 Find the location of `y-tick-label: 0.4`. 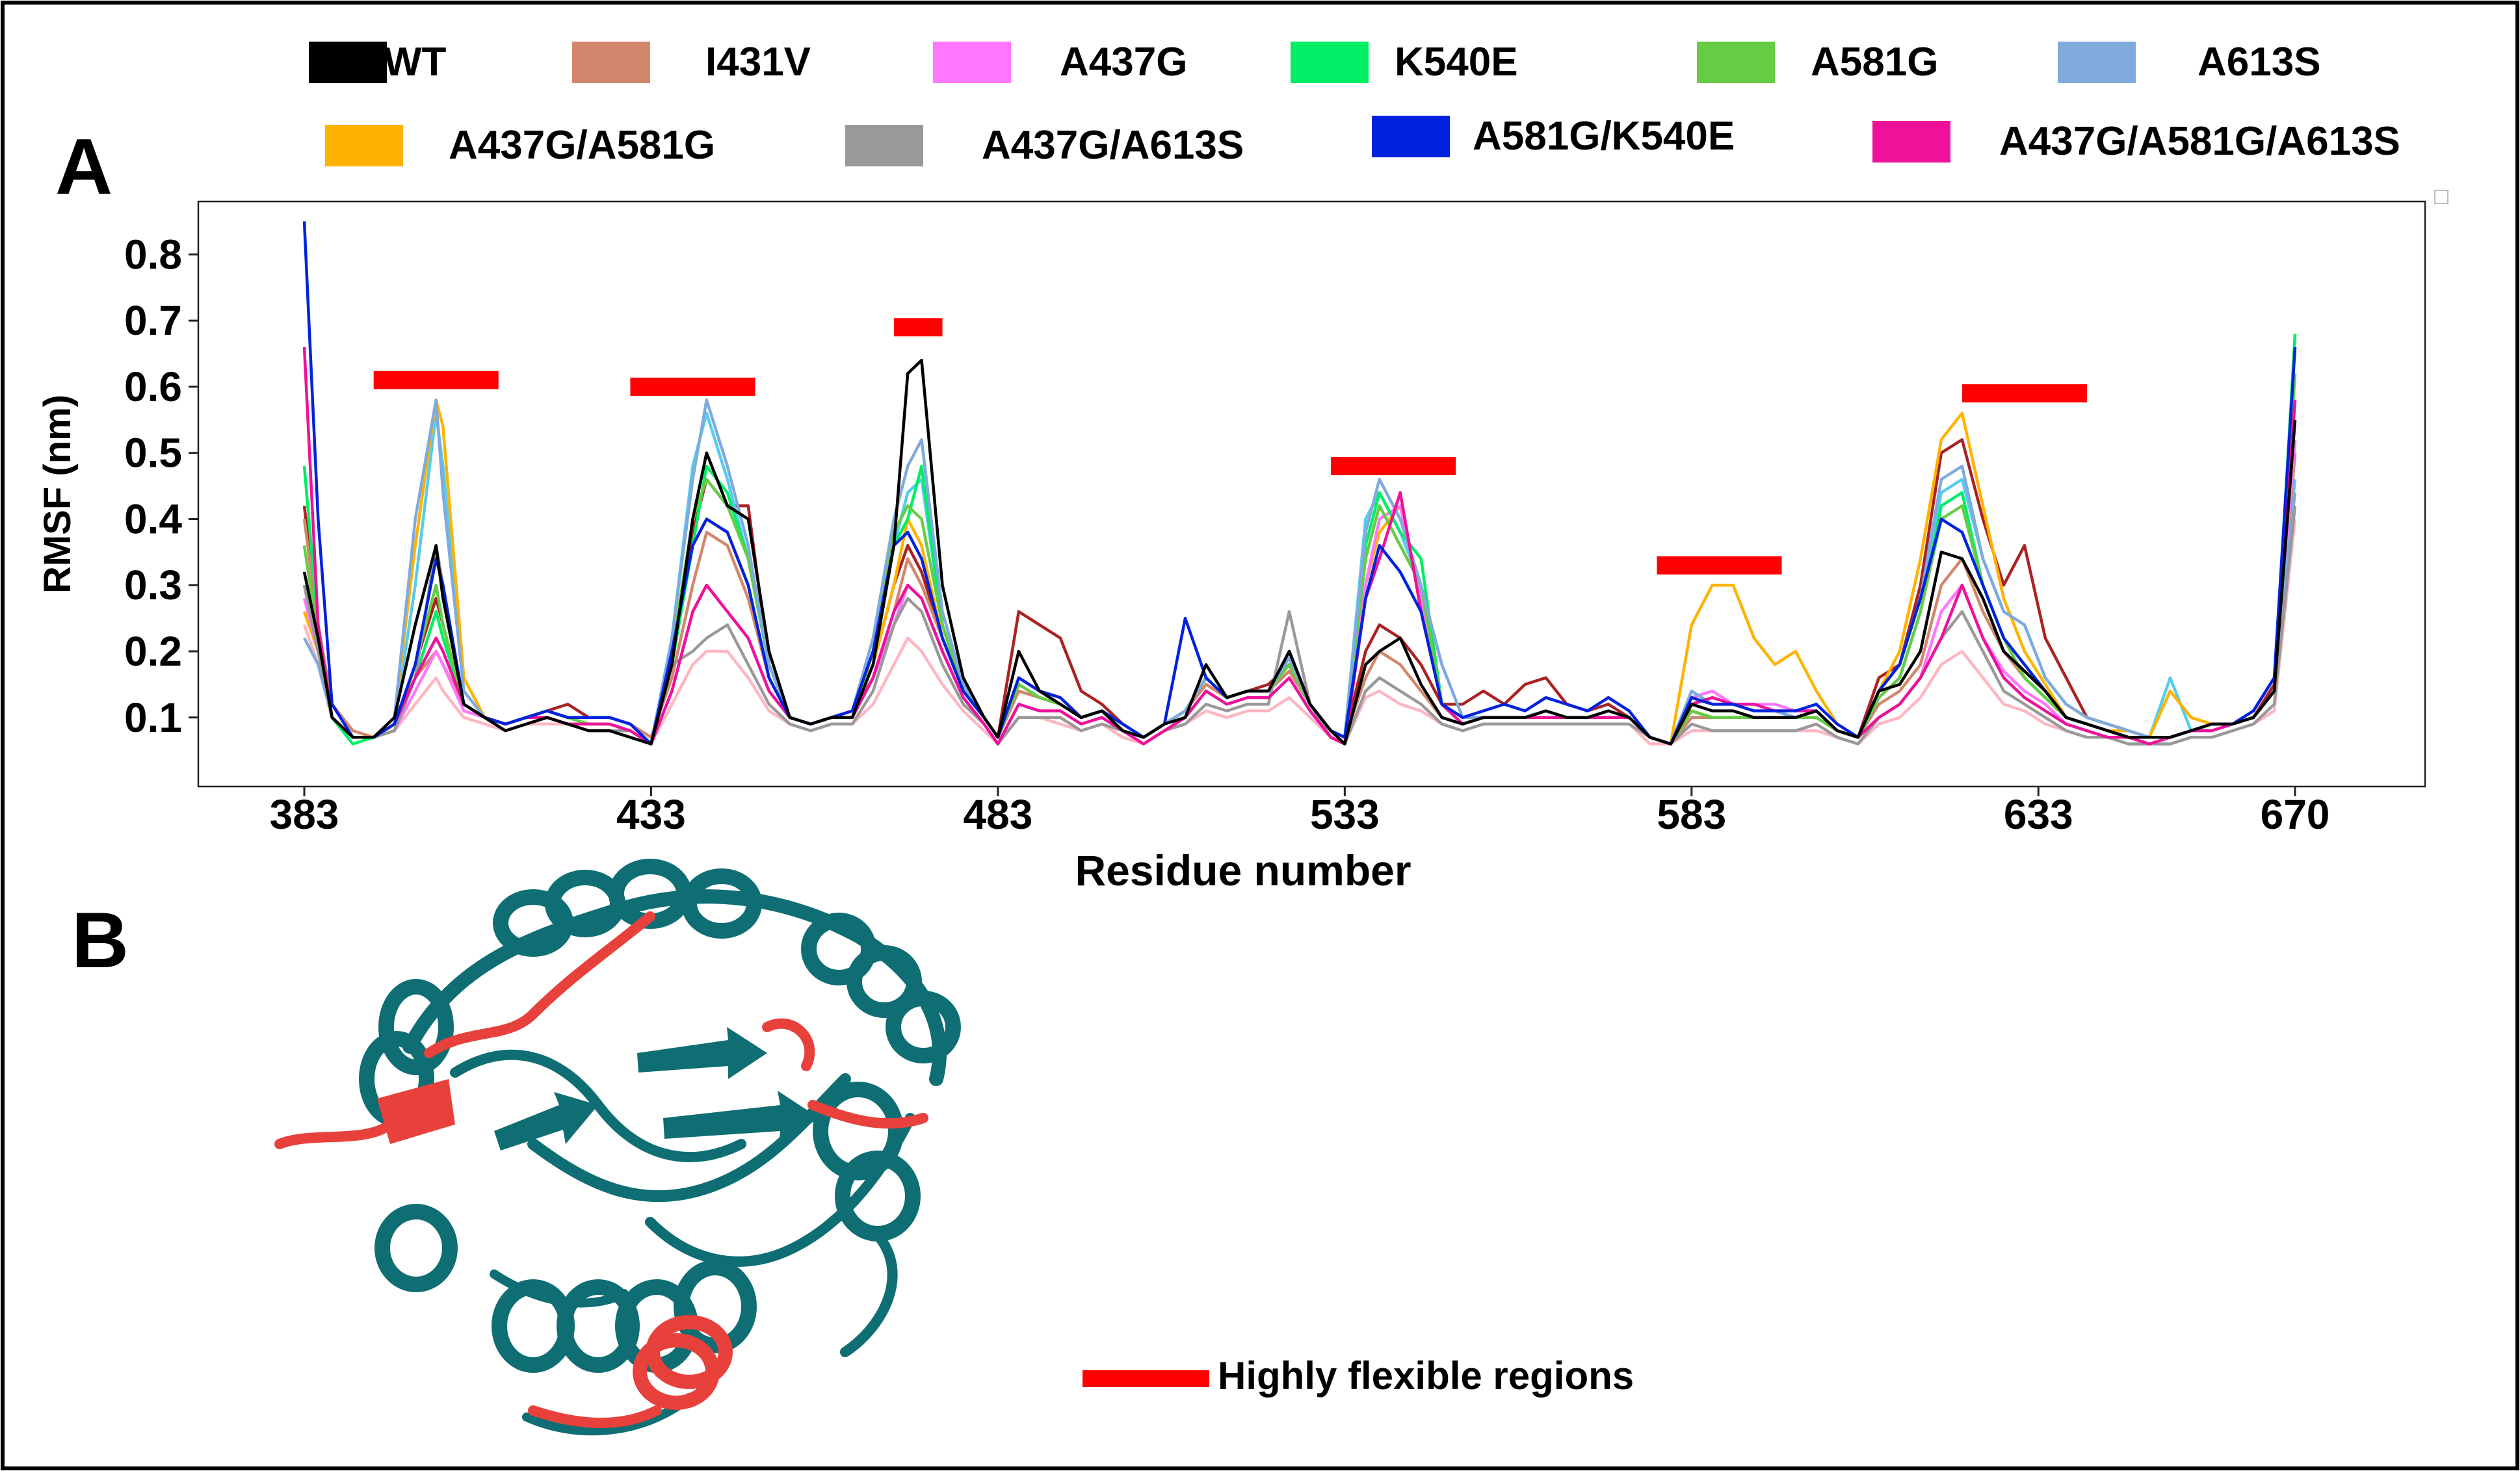

y-tick-label: 0.4 is located at coordinates (153, 518).